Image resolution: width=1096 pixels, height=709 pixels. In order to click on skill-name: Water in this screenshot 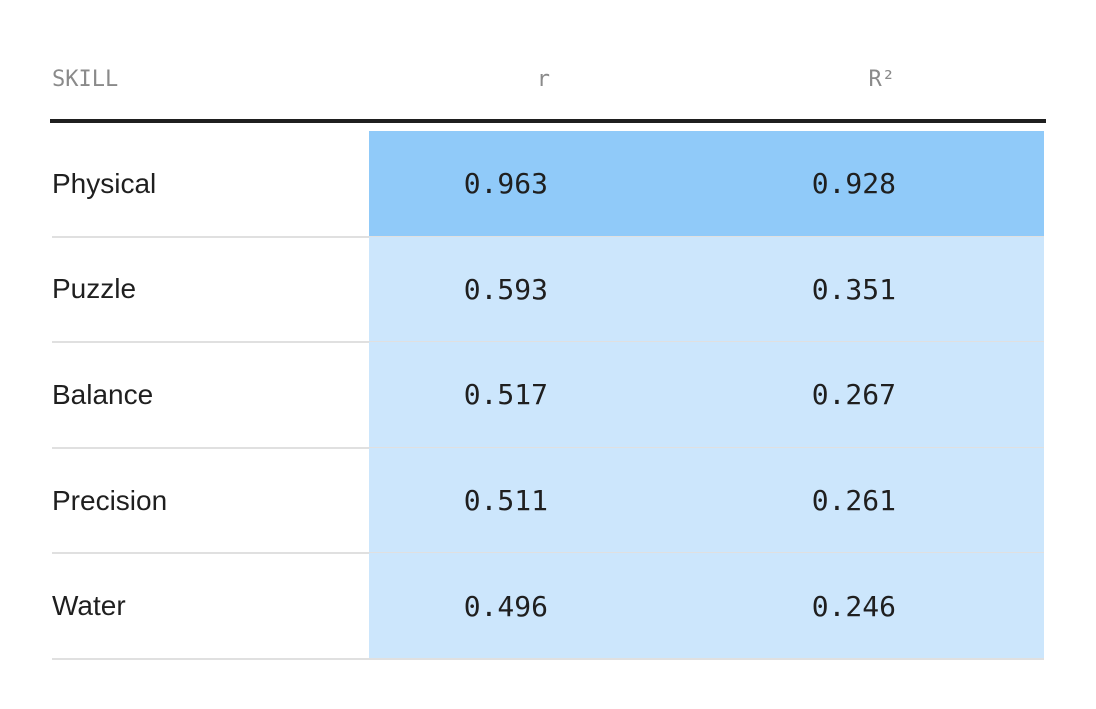, I will do `click(89, 606)`.